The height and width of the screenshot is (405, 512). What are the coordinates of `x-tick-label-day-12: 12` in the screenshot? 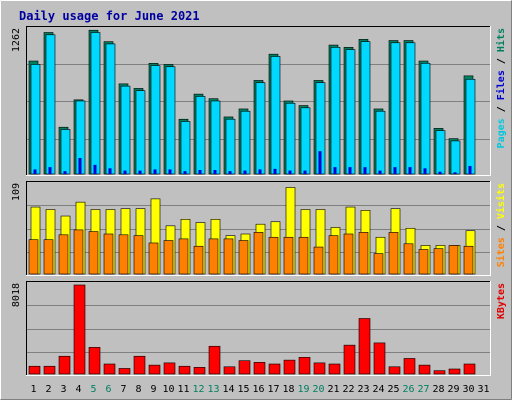 It's located at (198, 389).